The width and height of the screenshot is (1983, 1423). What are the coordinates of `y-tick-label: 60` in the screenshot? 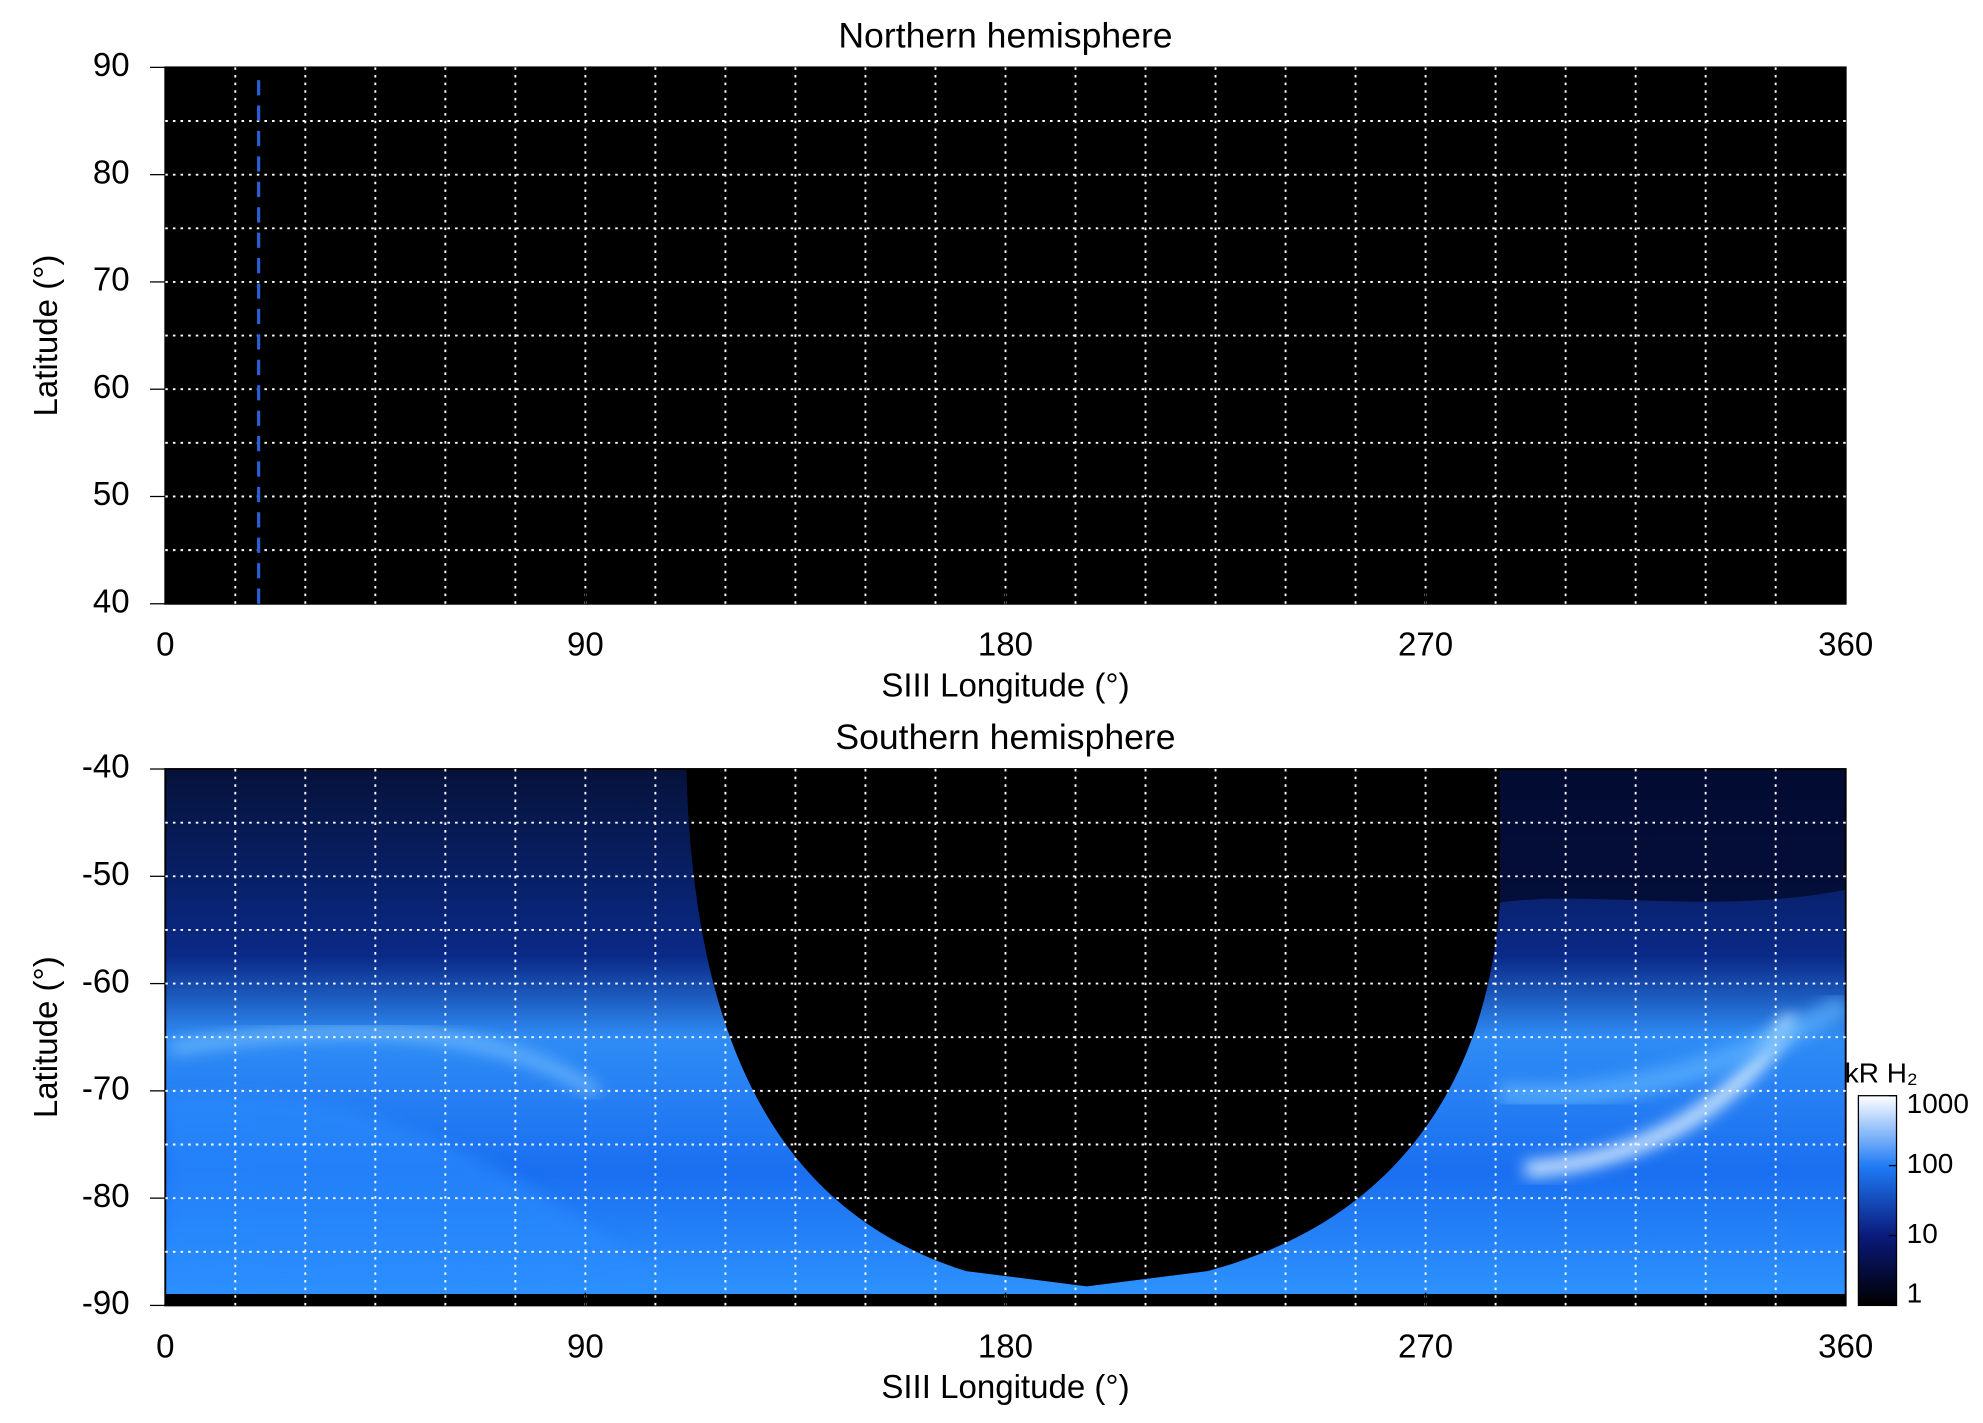 It's located at (111, 387).